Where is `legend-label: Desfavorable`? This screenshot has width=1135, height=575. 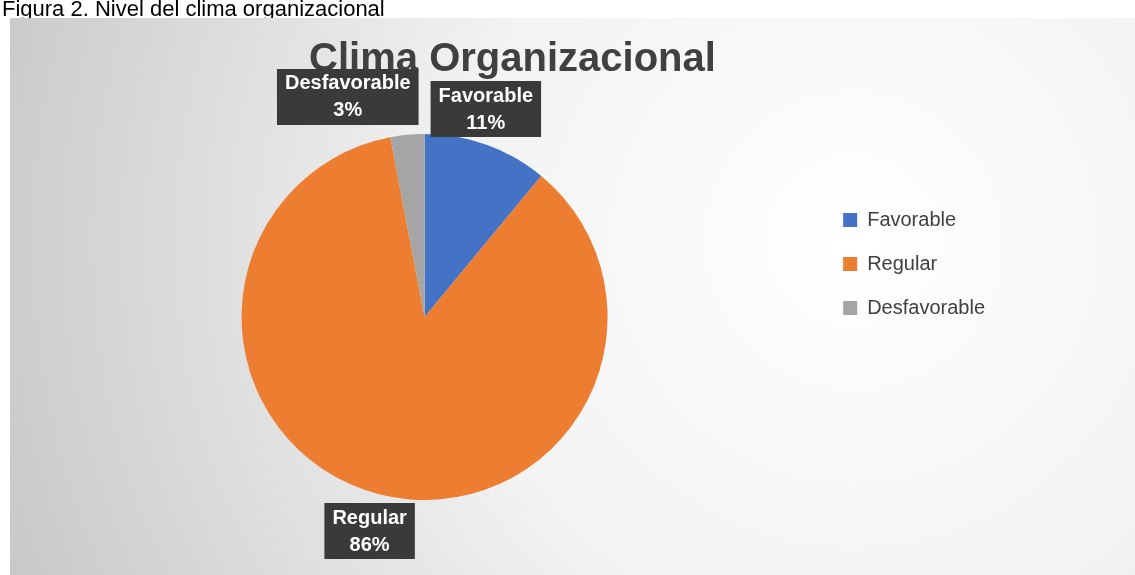
legend-label: Desfavorable is located at coordinates (926, 306).